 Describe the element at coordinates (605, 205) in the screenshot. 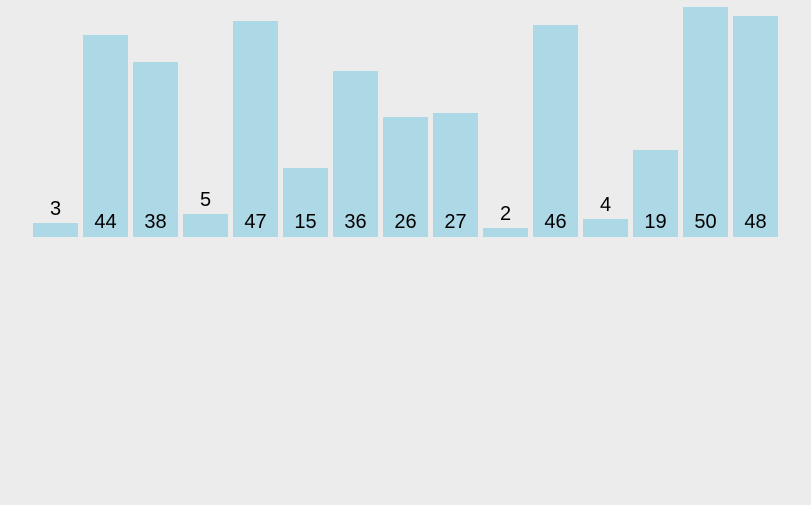

I see `bar-value-label: 4` at that location.